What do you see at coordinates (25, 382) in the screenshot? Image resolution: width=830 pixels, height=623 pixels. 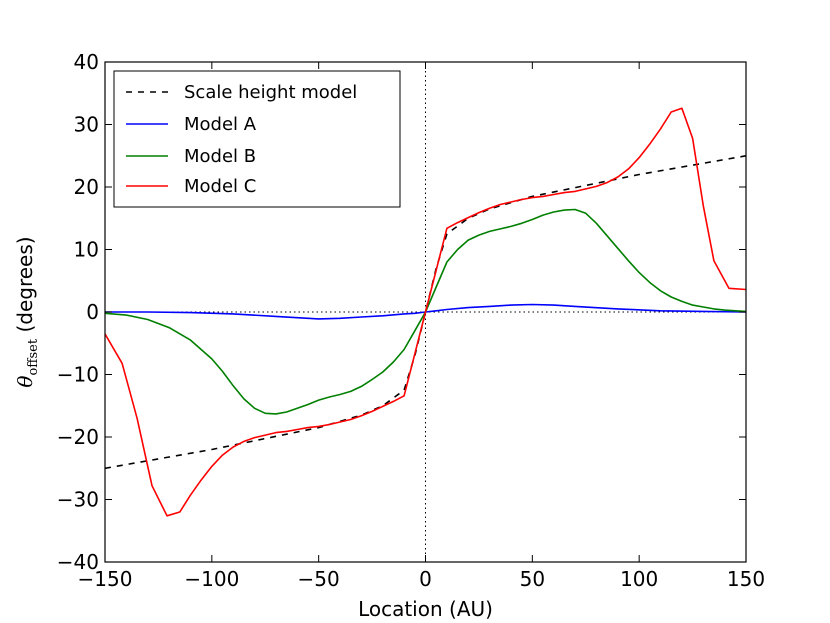 I see `y-axis-label-symbol: θ` at bounding box center [25, 382].